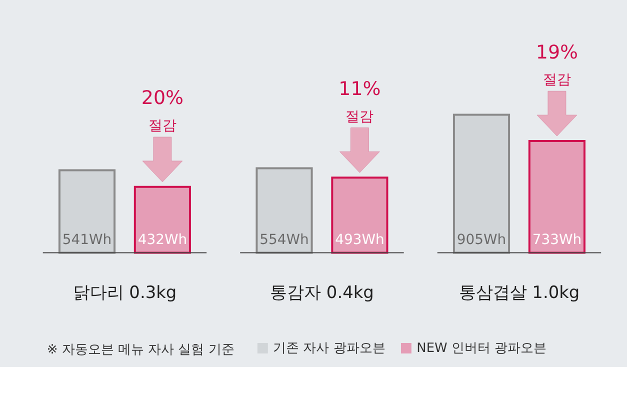 Image resolution: width=627 pixels, height=408 pixels. What do you see at coordinates (322, 292) in the screenshot?
I see `x-tick-label: 통감자 0.4kg` at bounding box center [322, 292].